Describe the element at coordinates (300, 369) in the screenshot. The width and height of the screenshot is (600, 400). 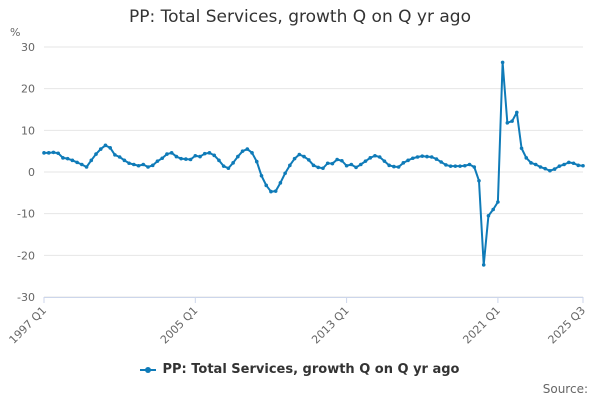
I see `legend: PP: Total Services, growth Q on Q yr ago` at that location.